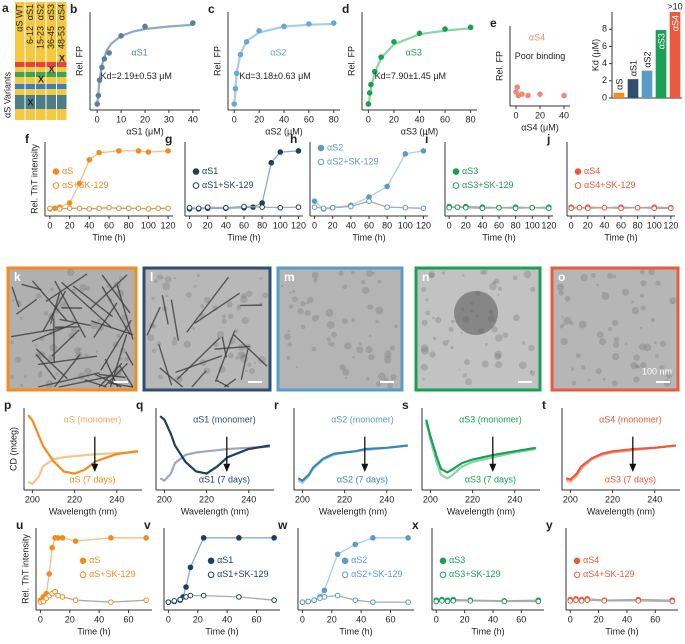 Image resolution: width=685 pixels, height=644 pixels. Describe the element at coordinates (359, 560) in the screenshot. I see `legend-label: αS2` at that location.